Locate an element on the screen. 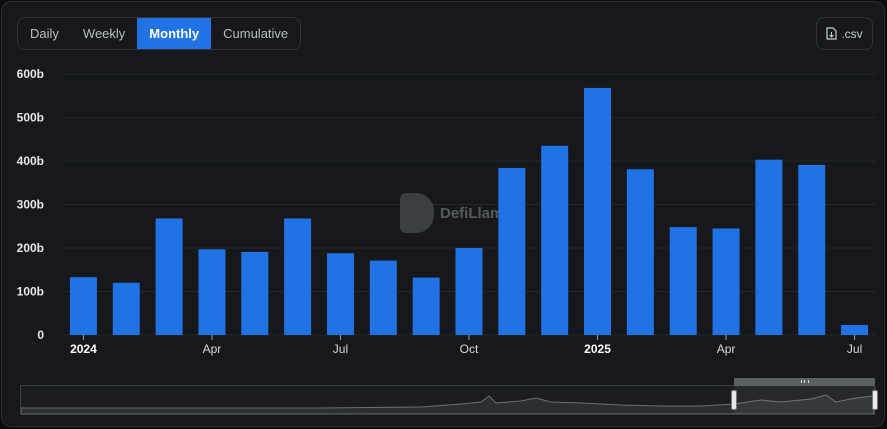  y-tick-label: 0 is located at coordinates (40, 335).